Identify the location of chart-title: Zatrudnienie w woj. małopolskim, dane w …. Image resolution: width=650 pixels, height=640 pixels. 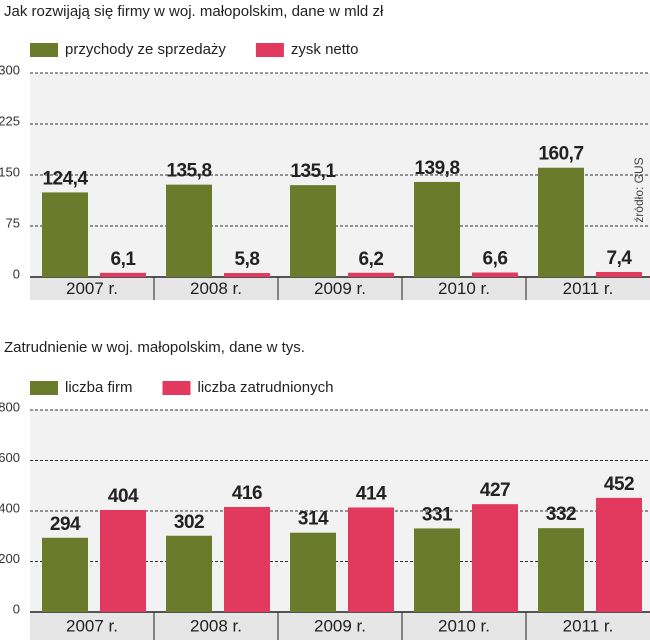
(154, 347).